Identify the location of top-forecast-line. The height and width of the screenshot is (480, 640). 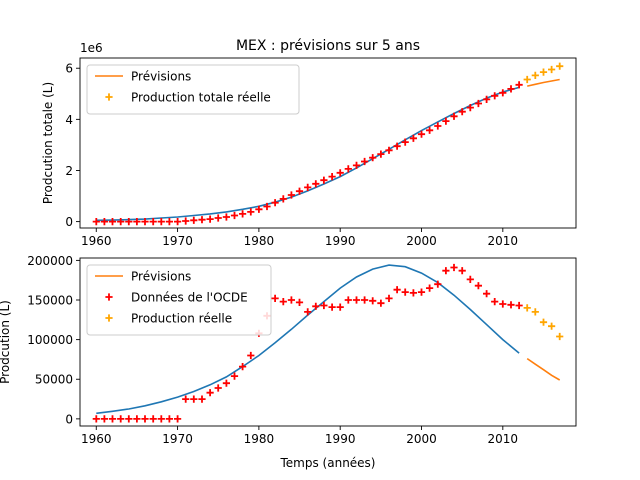
(543, 82).